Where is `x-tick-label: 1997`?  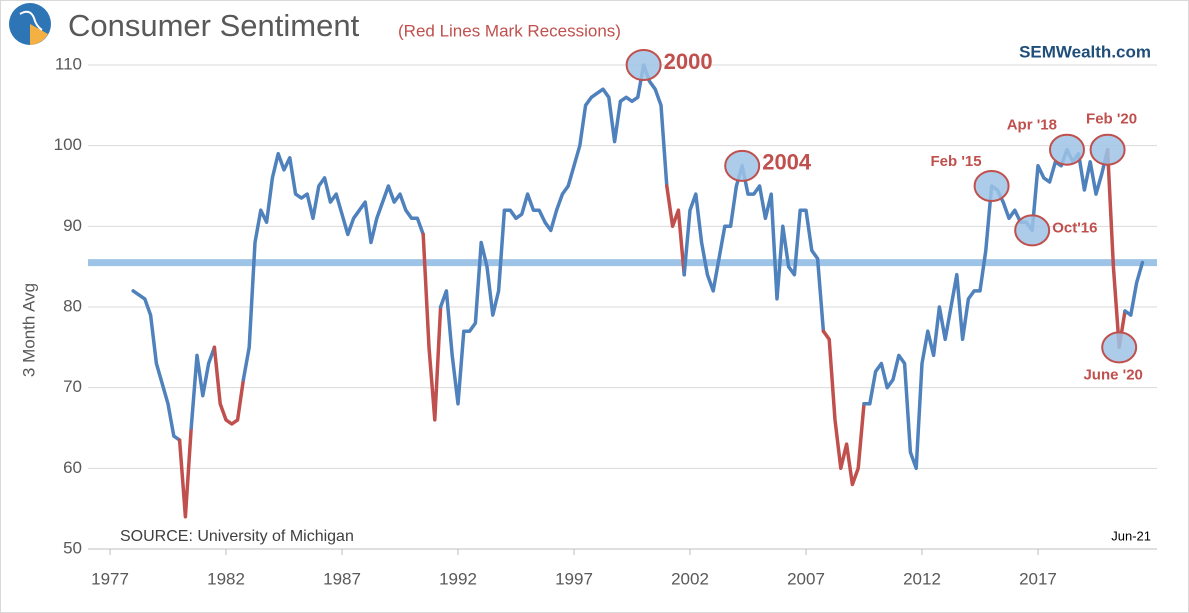 x-tick-label: 1997 is located at coordinates (574, 578).